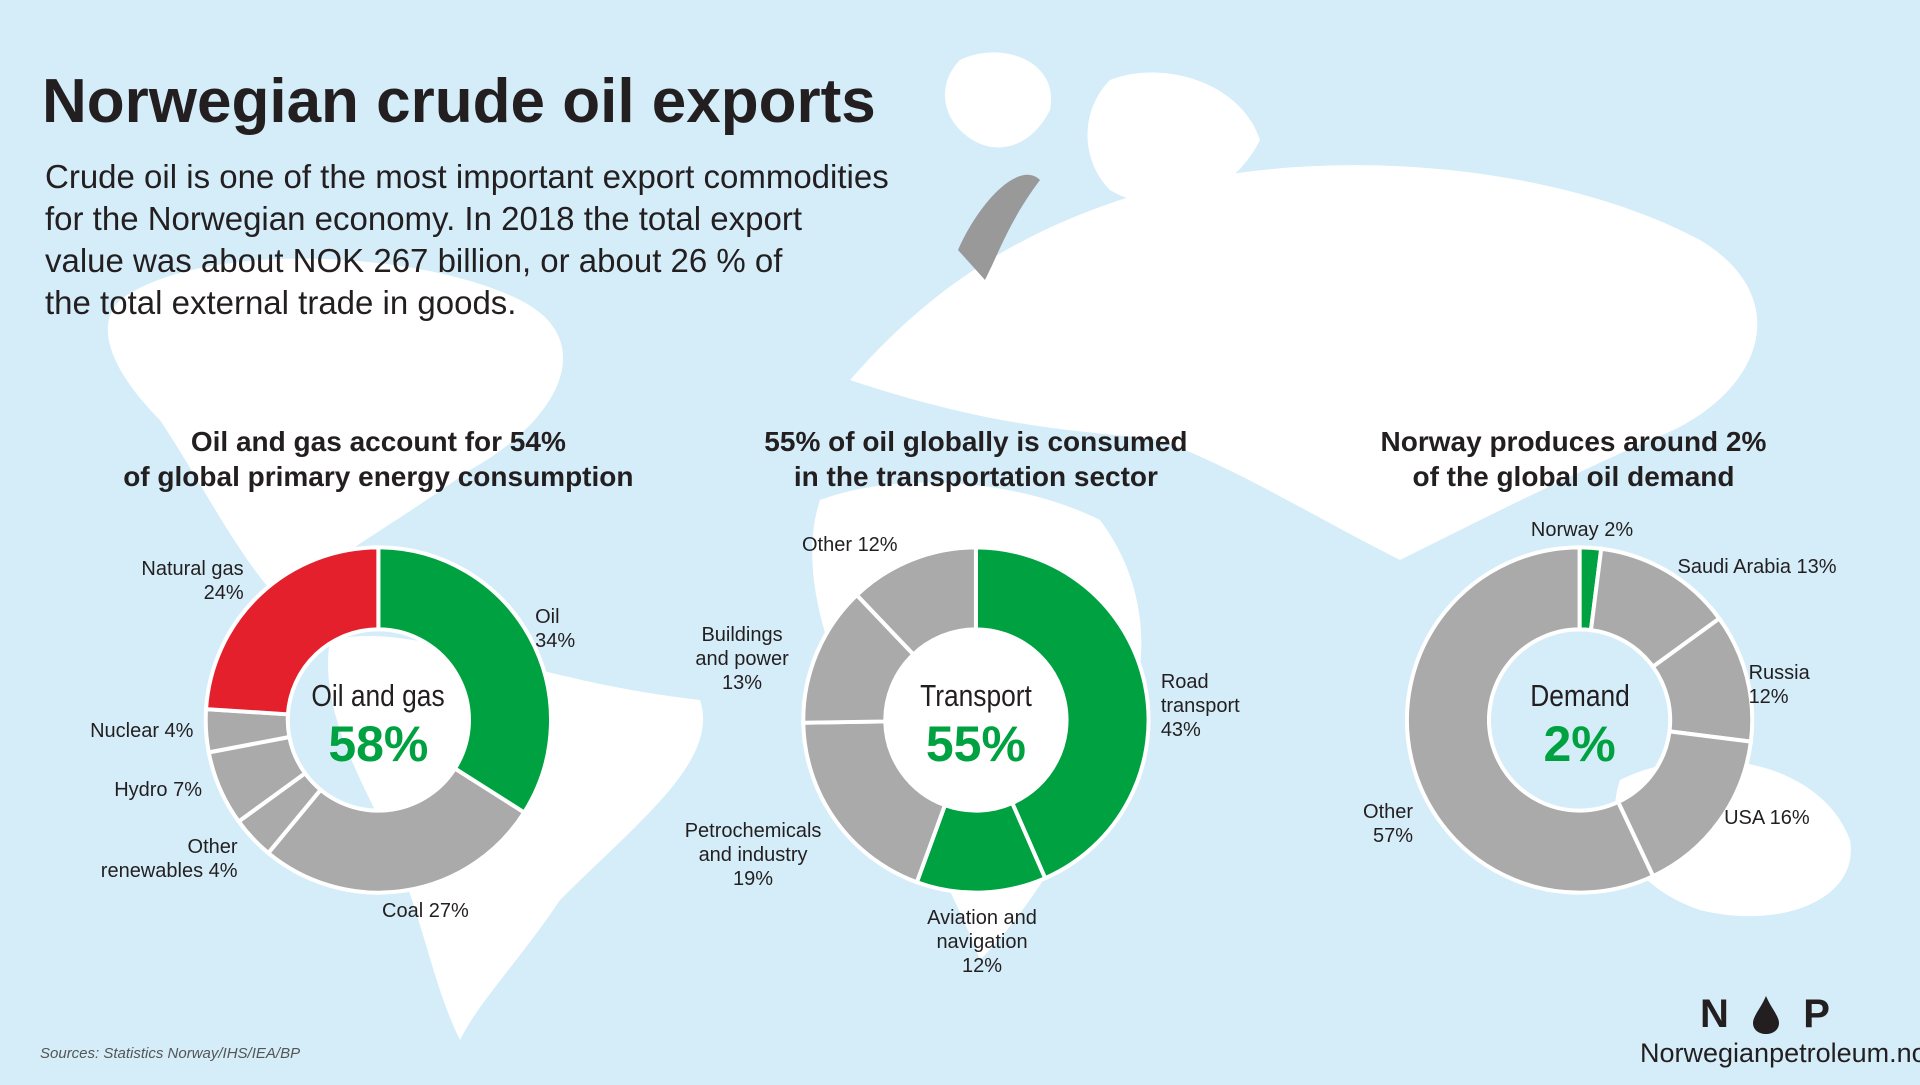 This screenshot has width=1920, height=1085. I want to click on category-label: Nuclear, so click(124, 730).